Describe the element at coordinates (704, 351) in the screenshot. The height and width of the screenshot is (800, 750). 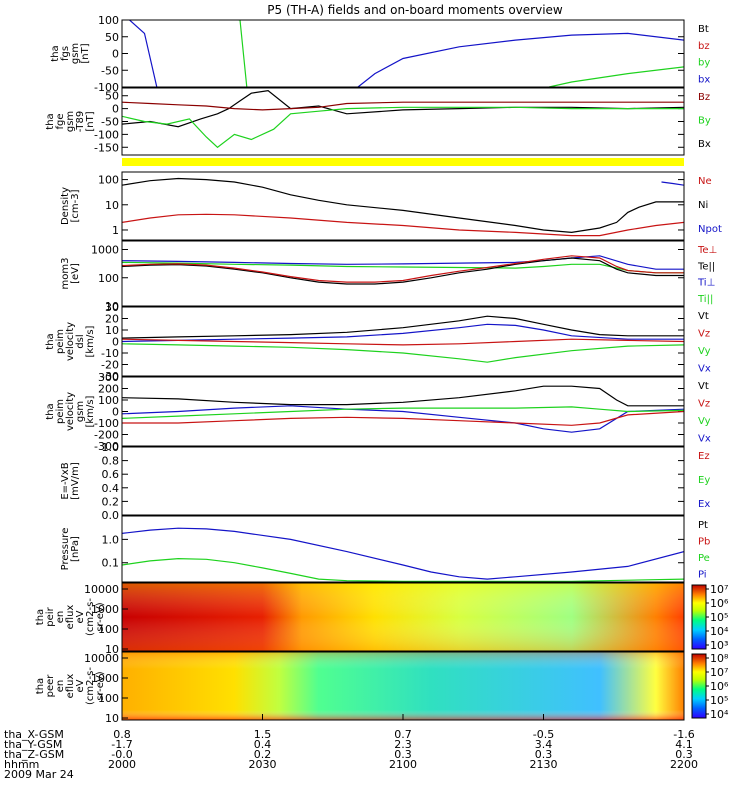
I see `legend-vel_dsl-2: Vy` at that location.